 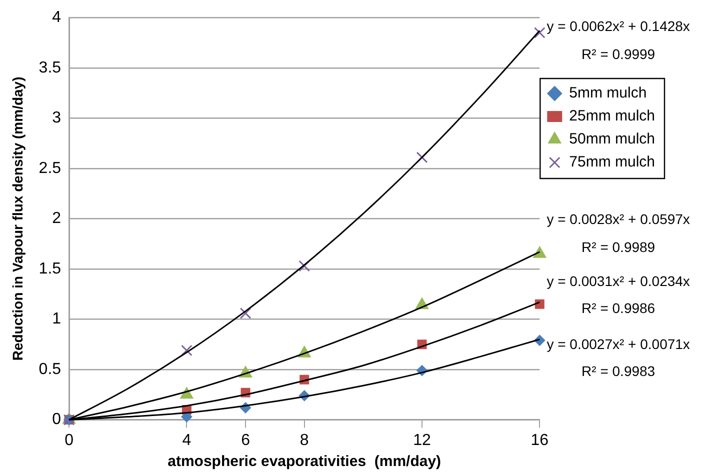 I want to click on text: y = 0.0062x² + 0.1428x, so click(x=618, y=26).